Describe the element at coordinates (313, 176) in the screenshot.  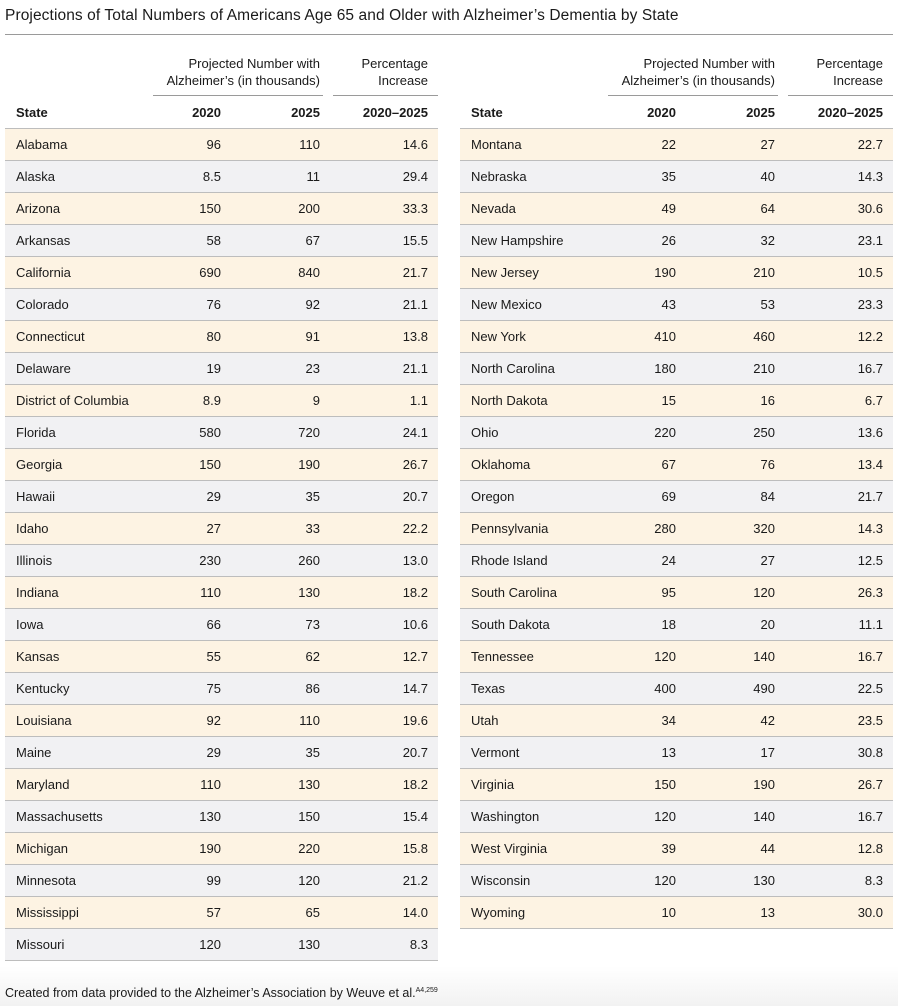
I see `value-2025-cell: 11` at that location.